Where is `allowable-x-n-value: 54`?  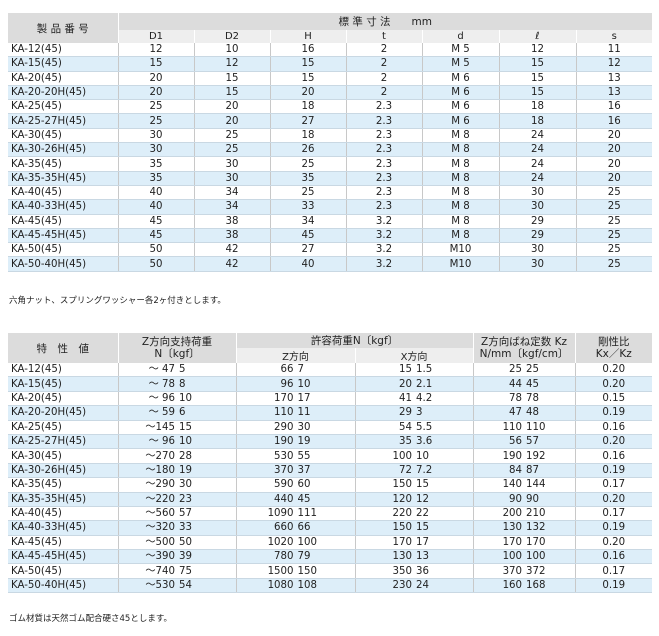 allowable-x-n-value: 54 is located at coordinates (405, 427).